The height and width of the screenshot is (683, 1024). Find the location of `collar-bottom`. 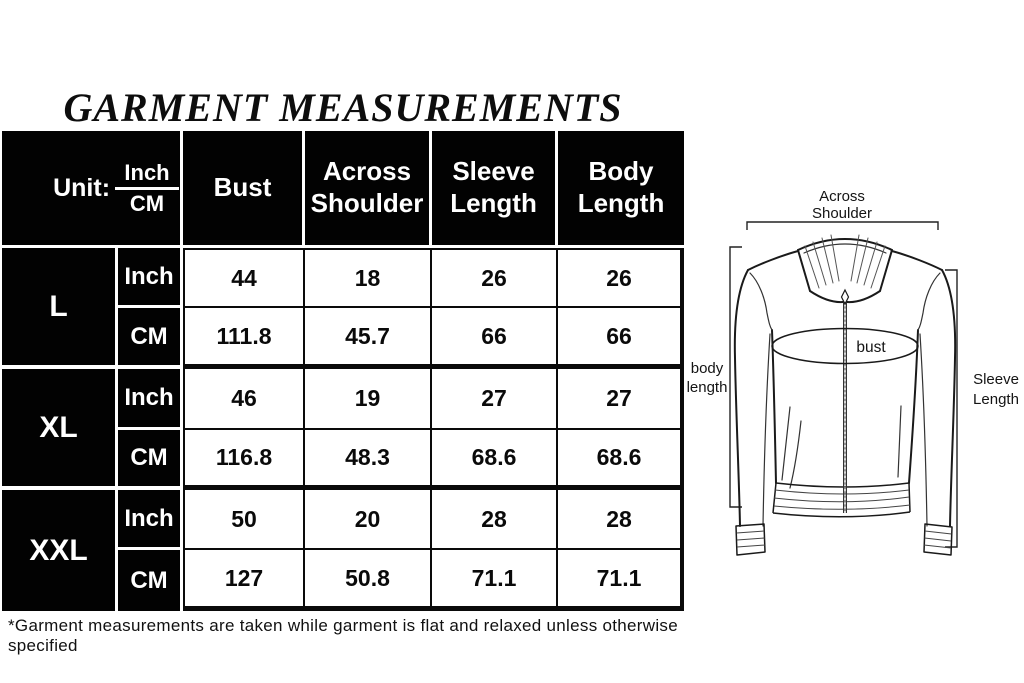

collar-bottom is located at coordinates (845, 297).